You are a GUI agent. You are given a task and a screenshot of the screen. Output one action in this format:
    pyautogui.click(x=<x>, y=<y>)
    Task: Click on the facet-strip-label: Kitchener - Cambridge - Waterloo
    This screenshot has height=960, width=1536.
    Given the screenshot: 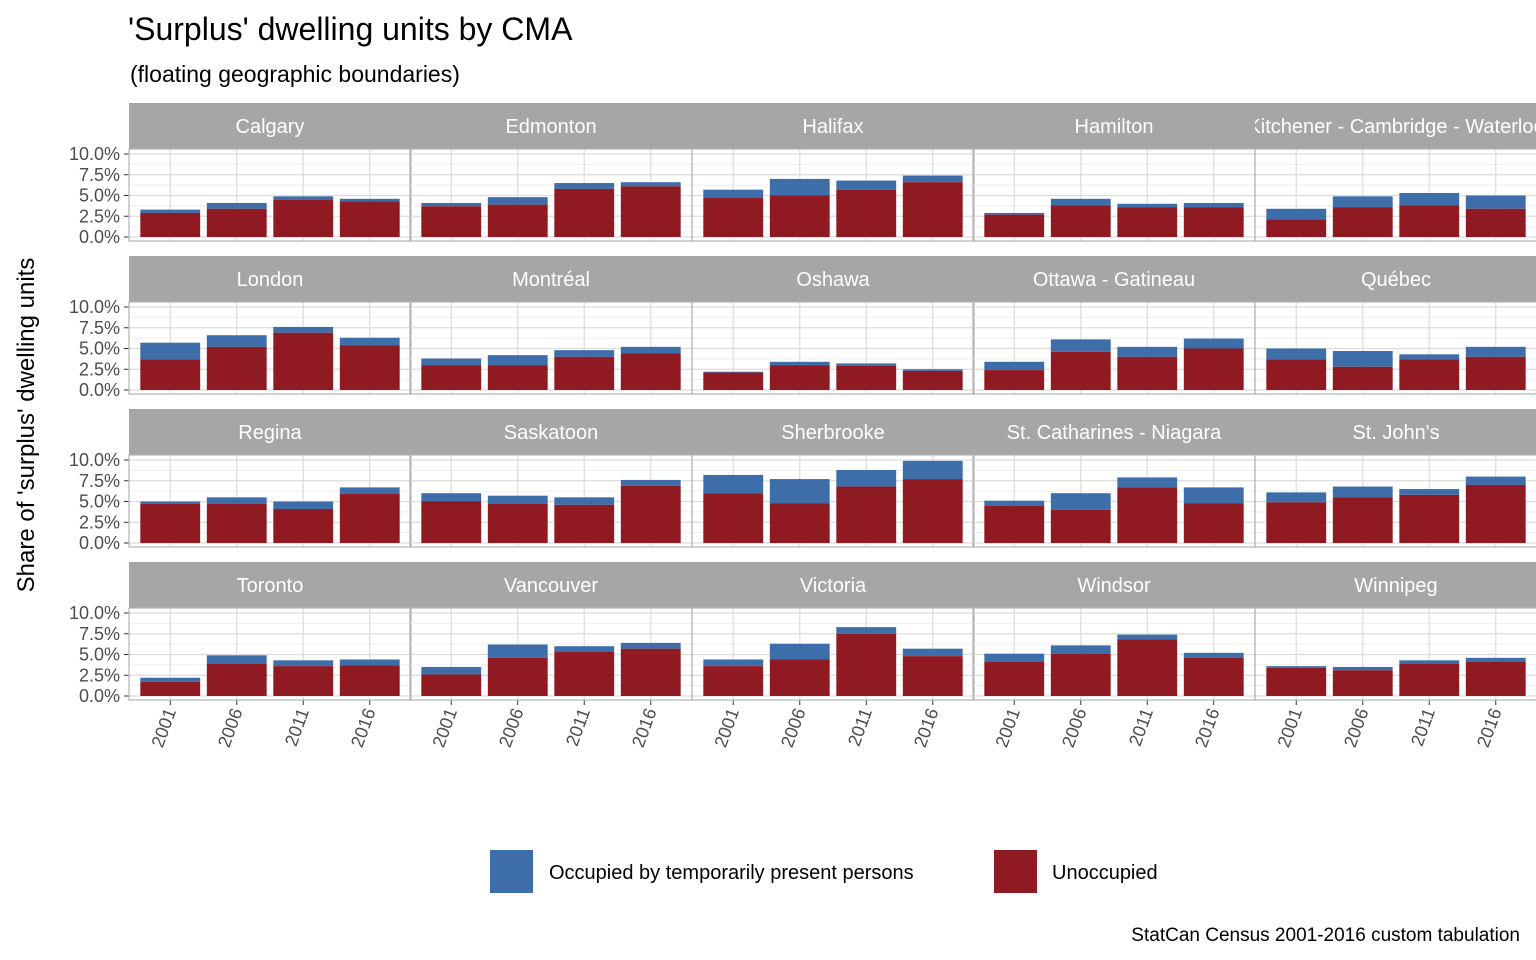 What is the action you would take?
    pyautogui.click(x=1391, y=127)
    